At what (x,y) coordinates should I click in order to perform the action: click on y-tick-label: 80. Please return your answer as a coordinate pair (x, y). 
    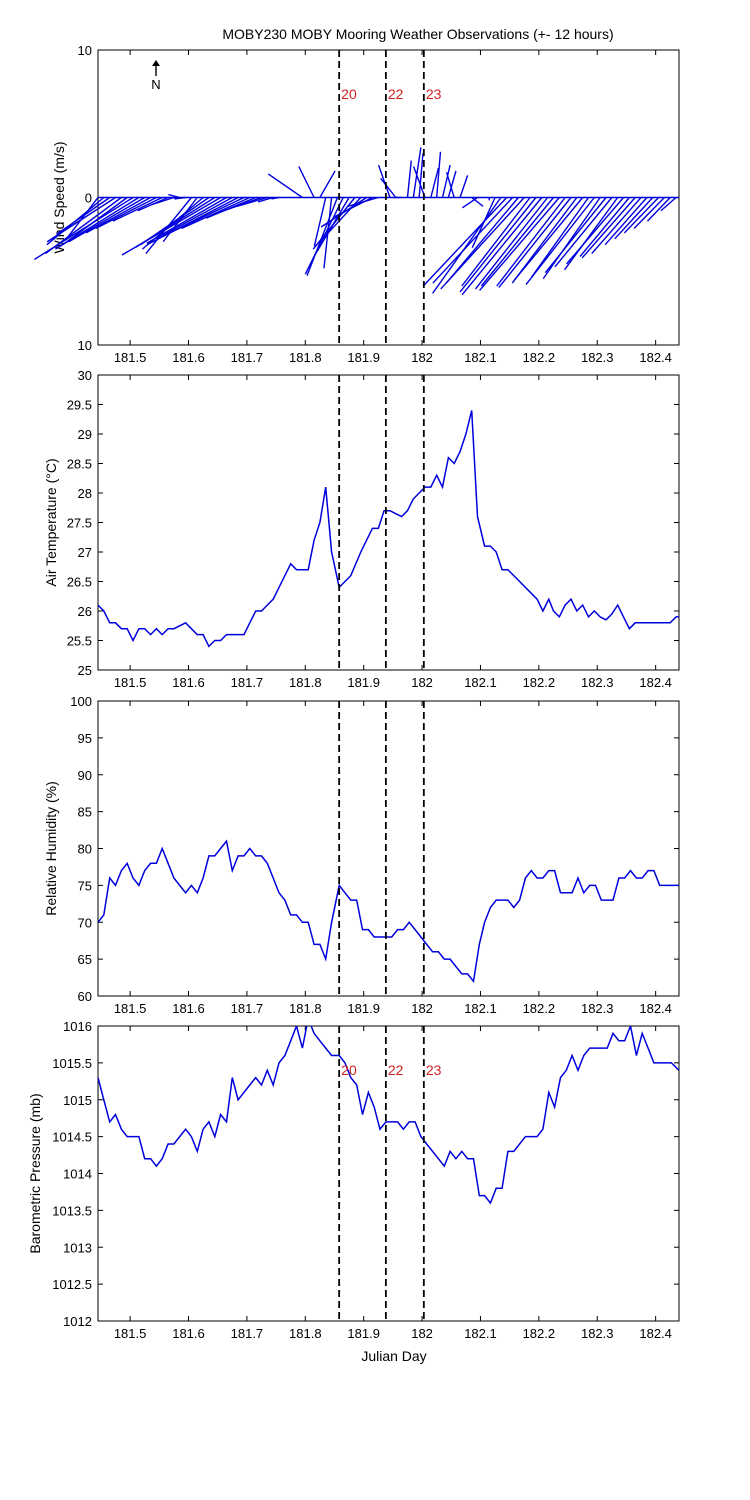
    Looking at the image, I should click on (85, 849).